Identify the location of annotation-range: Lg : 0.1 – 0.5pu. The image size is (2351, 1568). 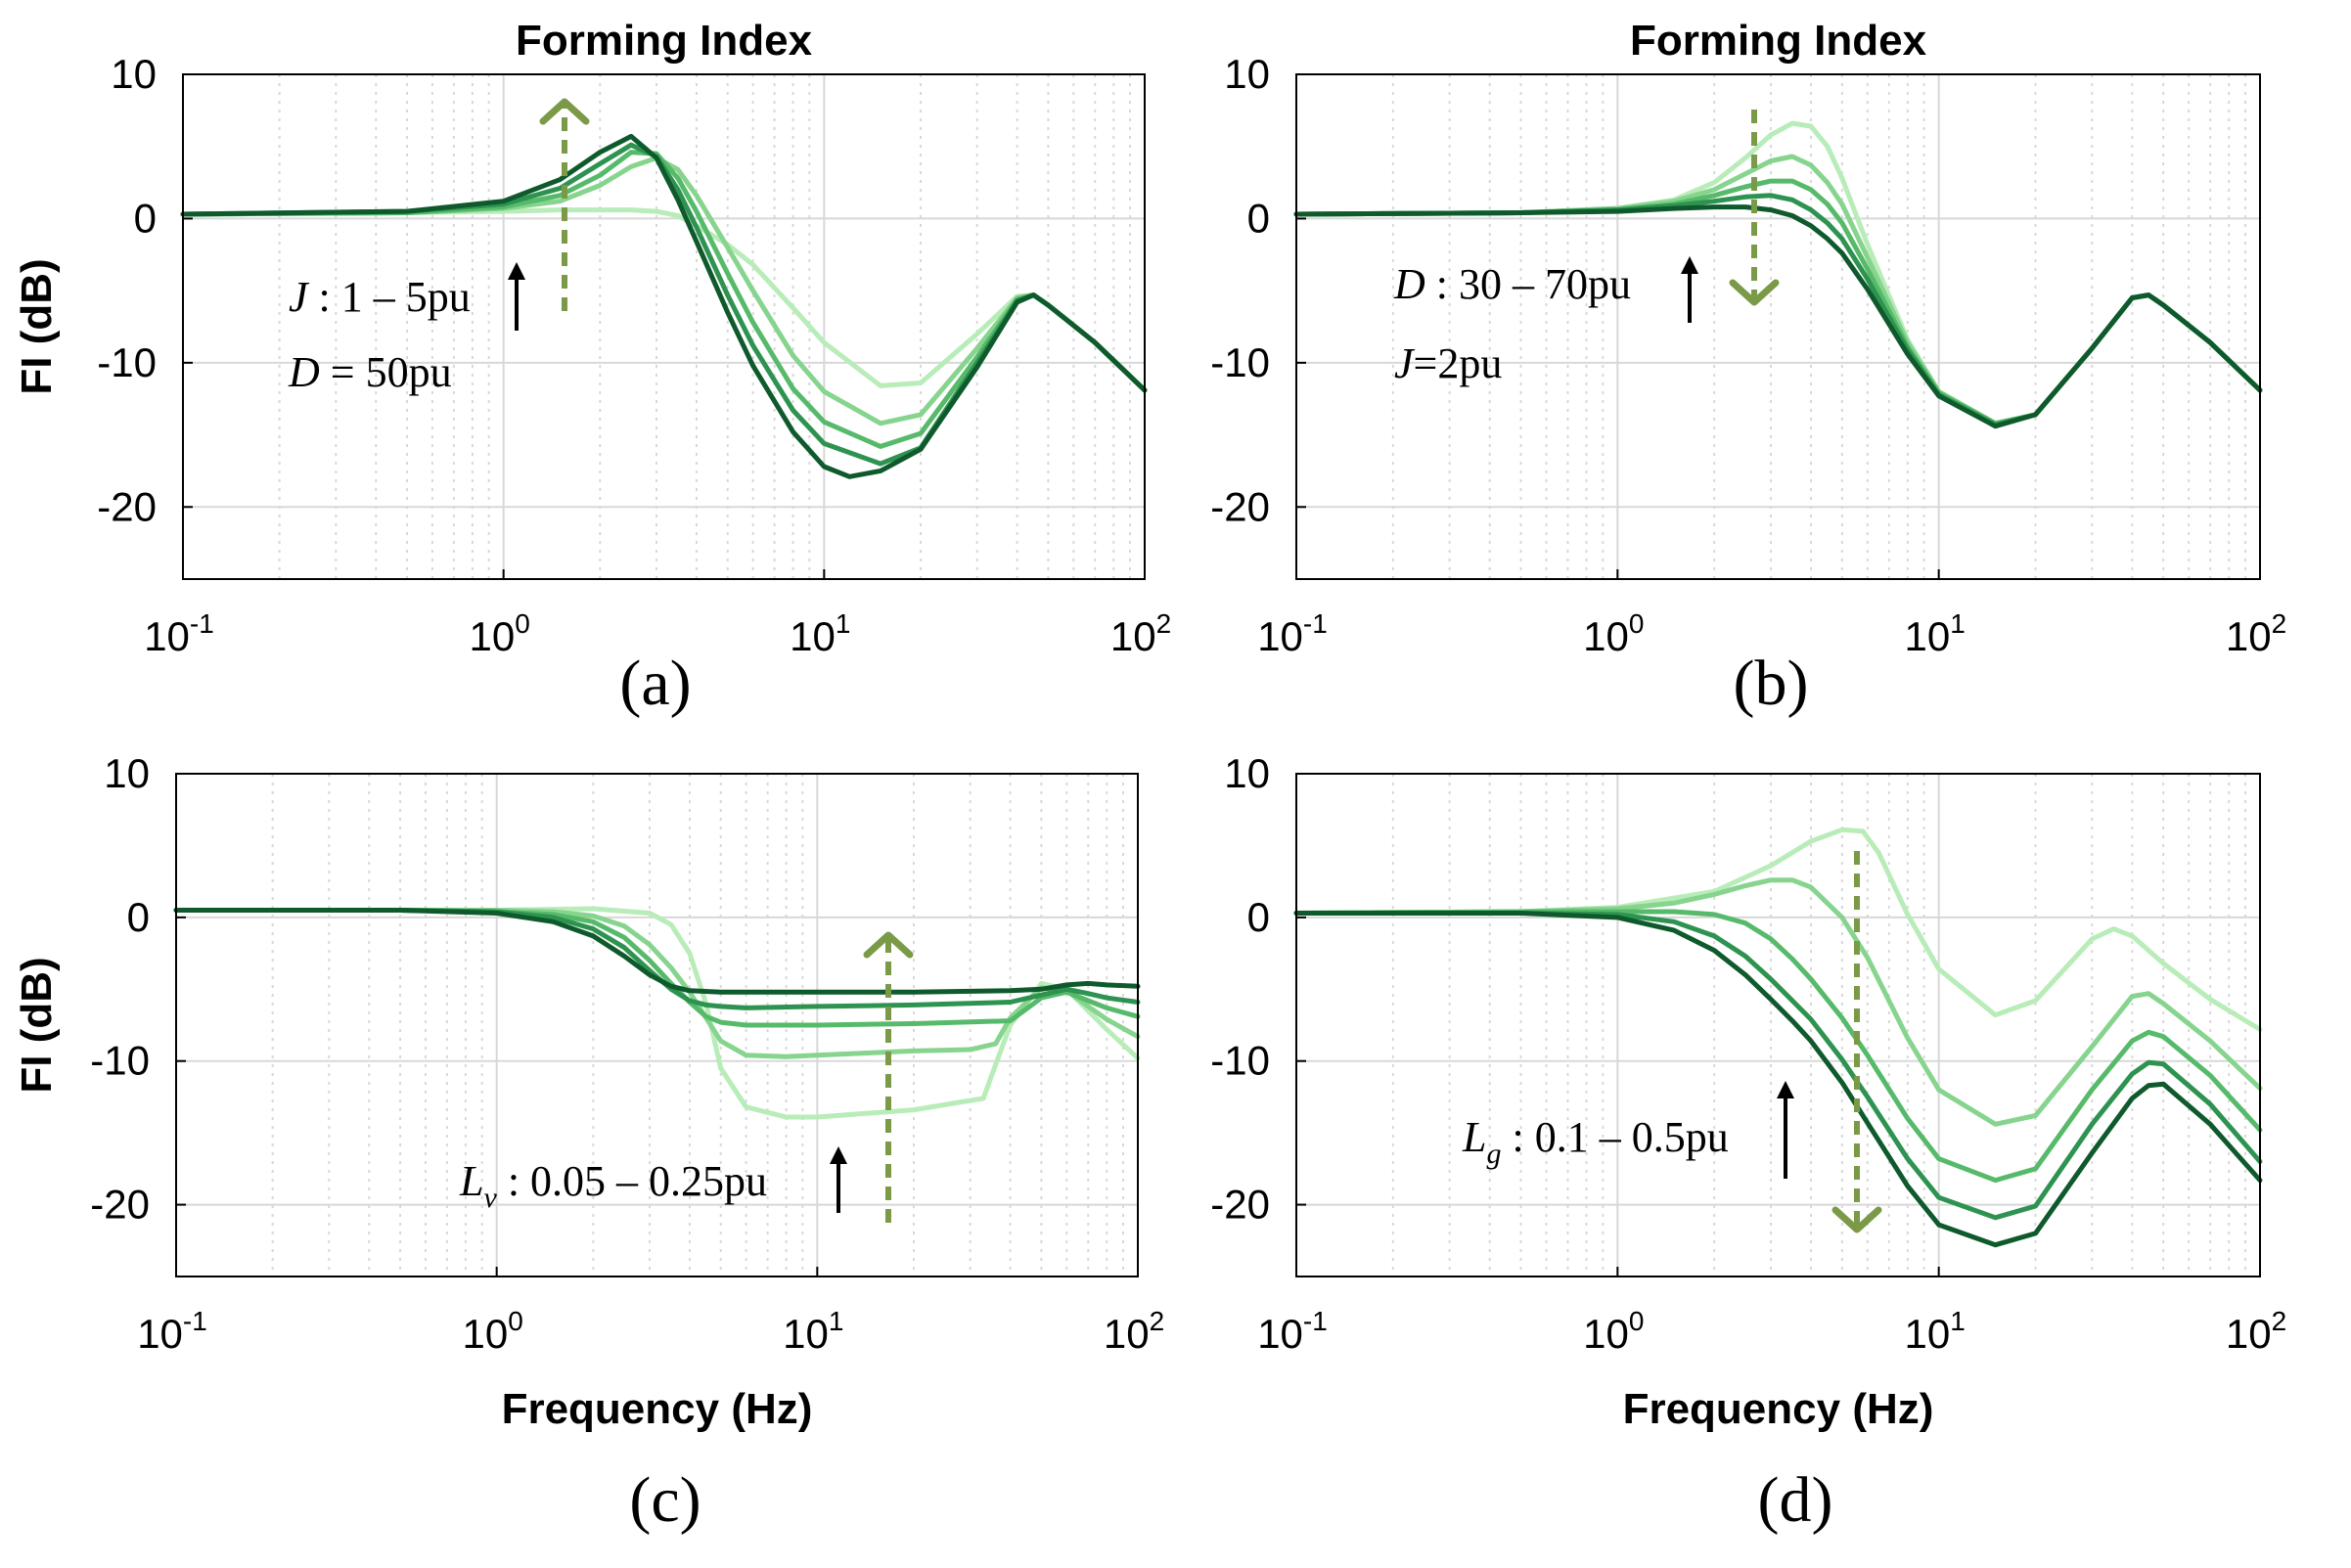
(1595, 1141).